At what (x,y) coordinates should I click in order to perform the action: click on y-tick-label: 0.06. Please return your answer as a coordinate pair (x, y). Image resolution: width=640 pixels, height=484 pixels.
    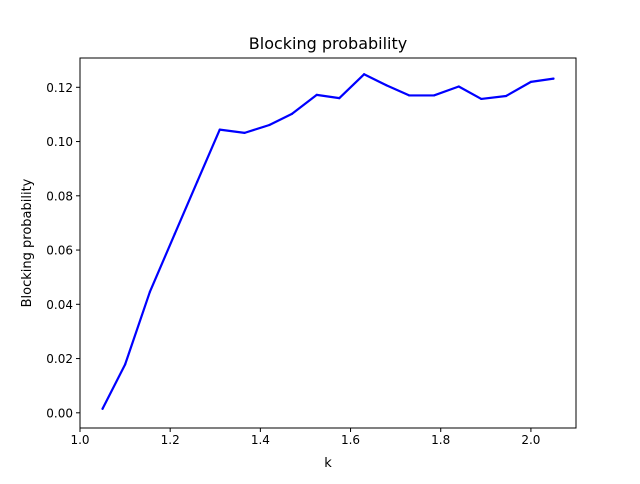
    Looking at the image, I should click on (59, 251).